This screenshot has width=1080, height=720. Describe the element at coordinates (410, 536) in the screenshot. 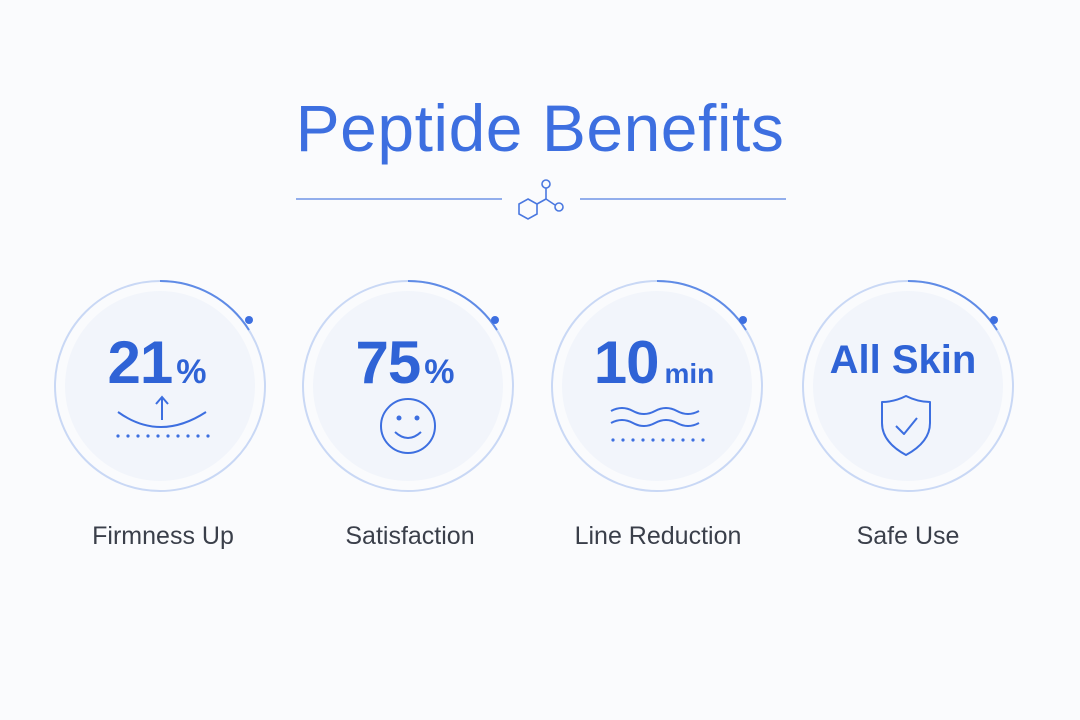

I see `benefit-label-satisfaction: Satisfaction` at that location.